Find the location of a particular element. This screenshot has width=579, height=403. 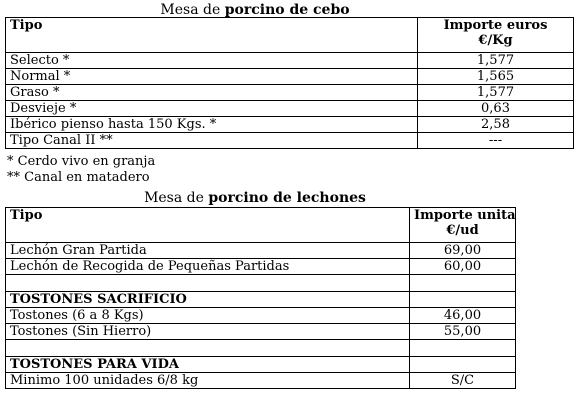

cebo-col-tipo: Tipo is located at coordinates (211, 35).